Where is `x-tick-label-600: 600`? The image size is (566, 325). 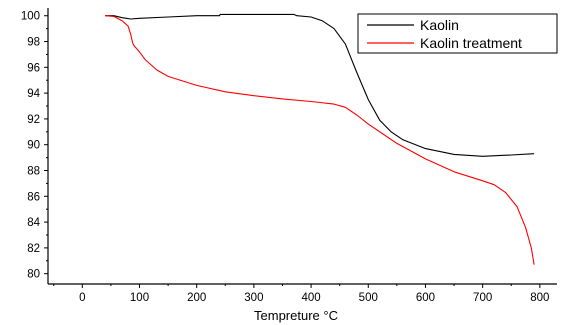
x-tick-label-600: 600 is located at coordinates (425, 298).